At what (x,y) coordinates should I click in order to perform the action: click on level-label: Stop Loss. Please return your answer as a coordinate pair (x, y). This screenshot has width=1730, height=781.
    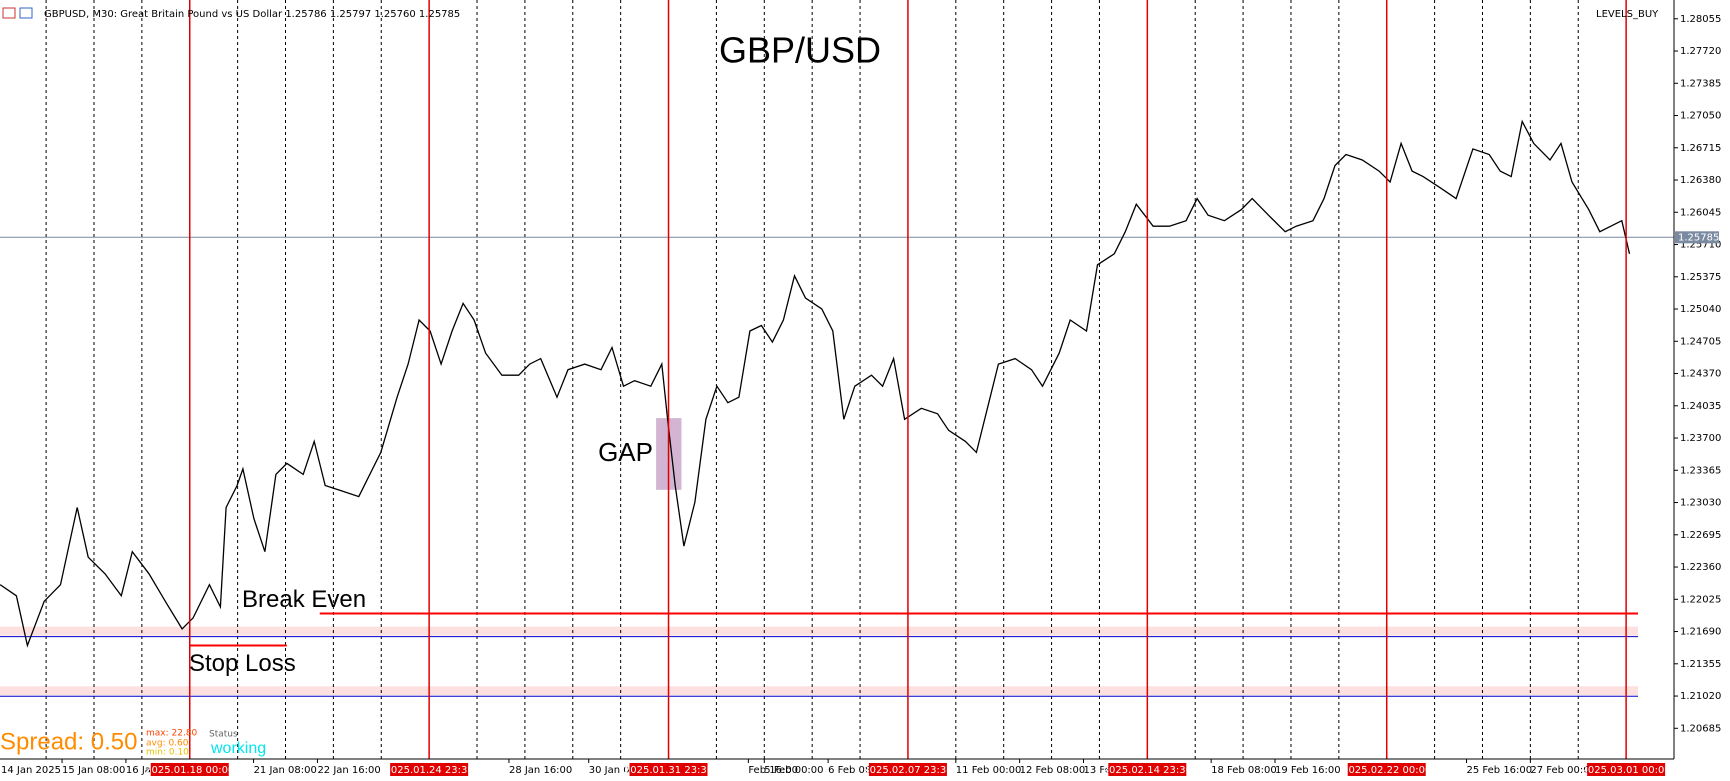
    Looking at the image, I should click on (242, 663).